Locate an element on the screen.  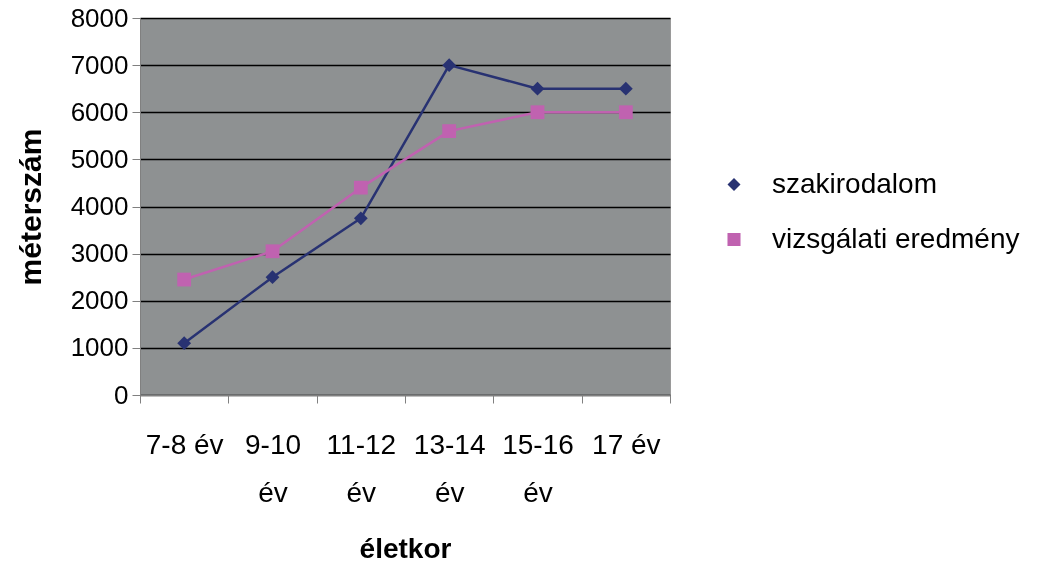
y-tick-label: 2000 is located at coordinates (99, 300).